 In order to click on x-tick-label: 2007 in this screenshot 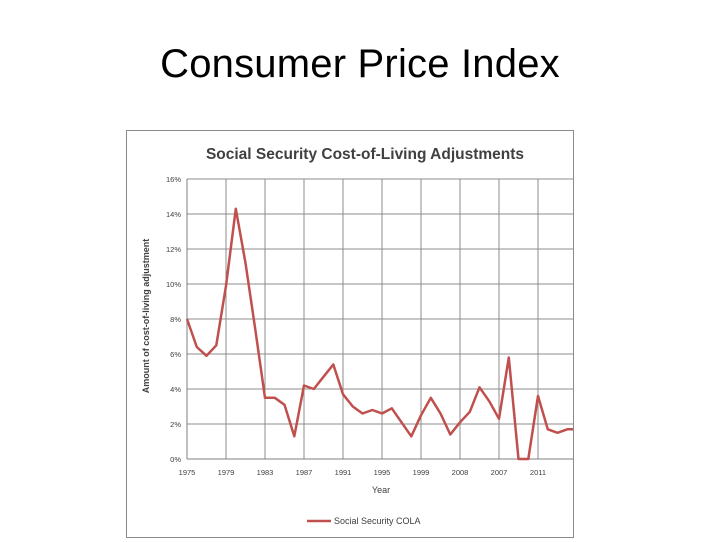, I will do `click(499, 472)`.